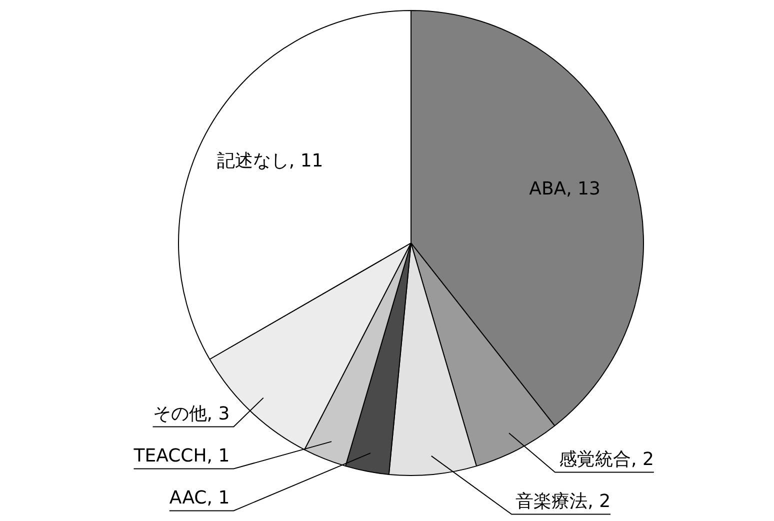 The height and width of the screenshot is (521, 774). Describe the element at coordinates (179, 413) in the screenshot. I see `slice-label: その他` at that location.